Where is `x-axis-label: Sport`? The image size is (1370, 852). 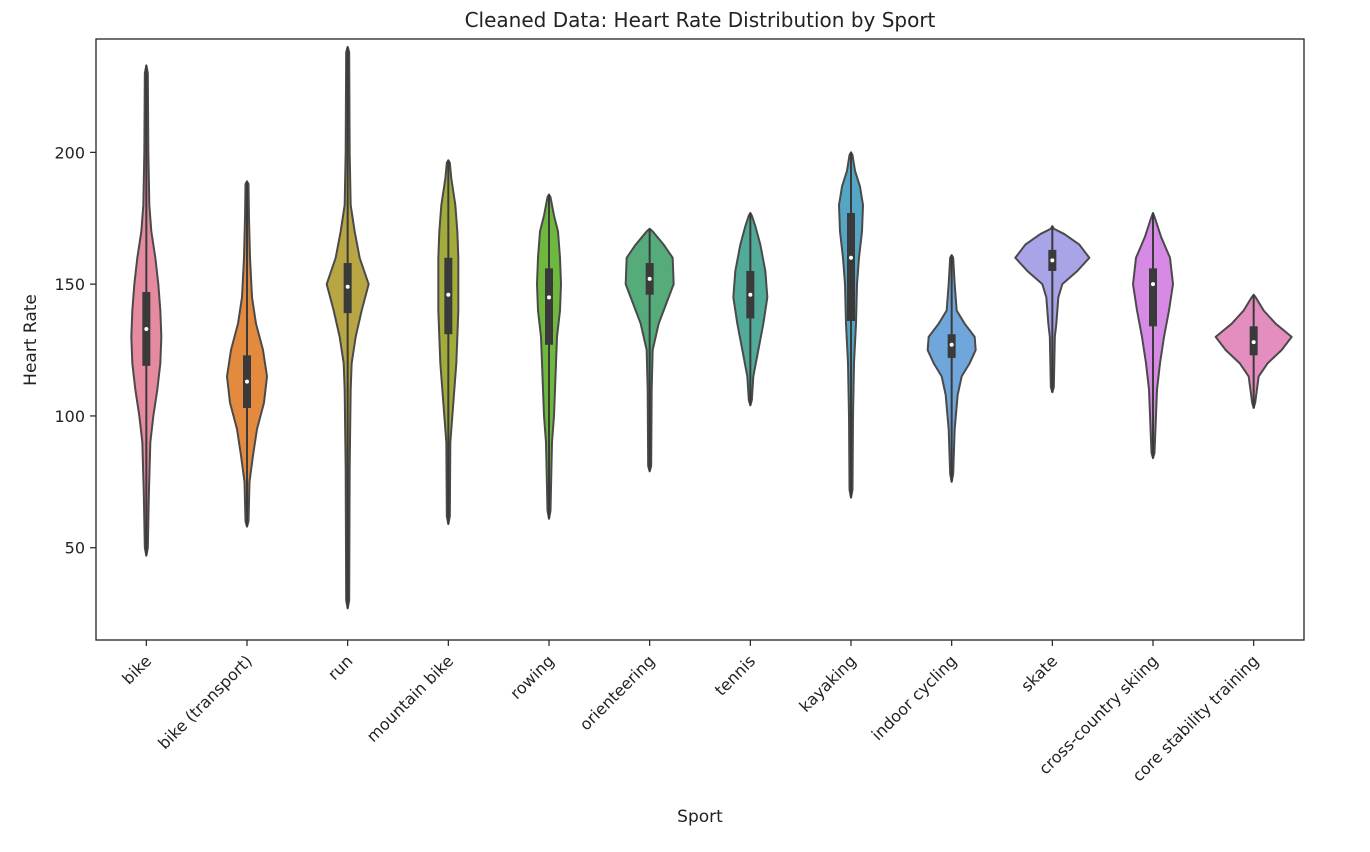
x-axis-label: Sport is located at coordinates (700, 817).